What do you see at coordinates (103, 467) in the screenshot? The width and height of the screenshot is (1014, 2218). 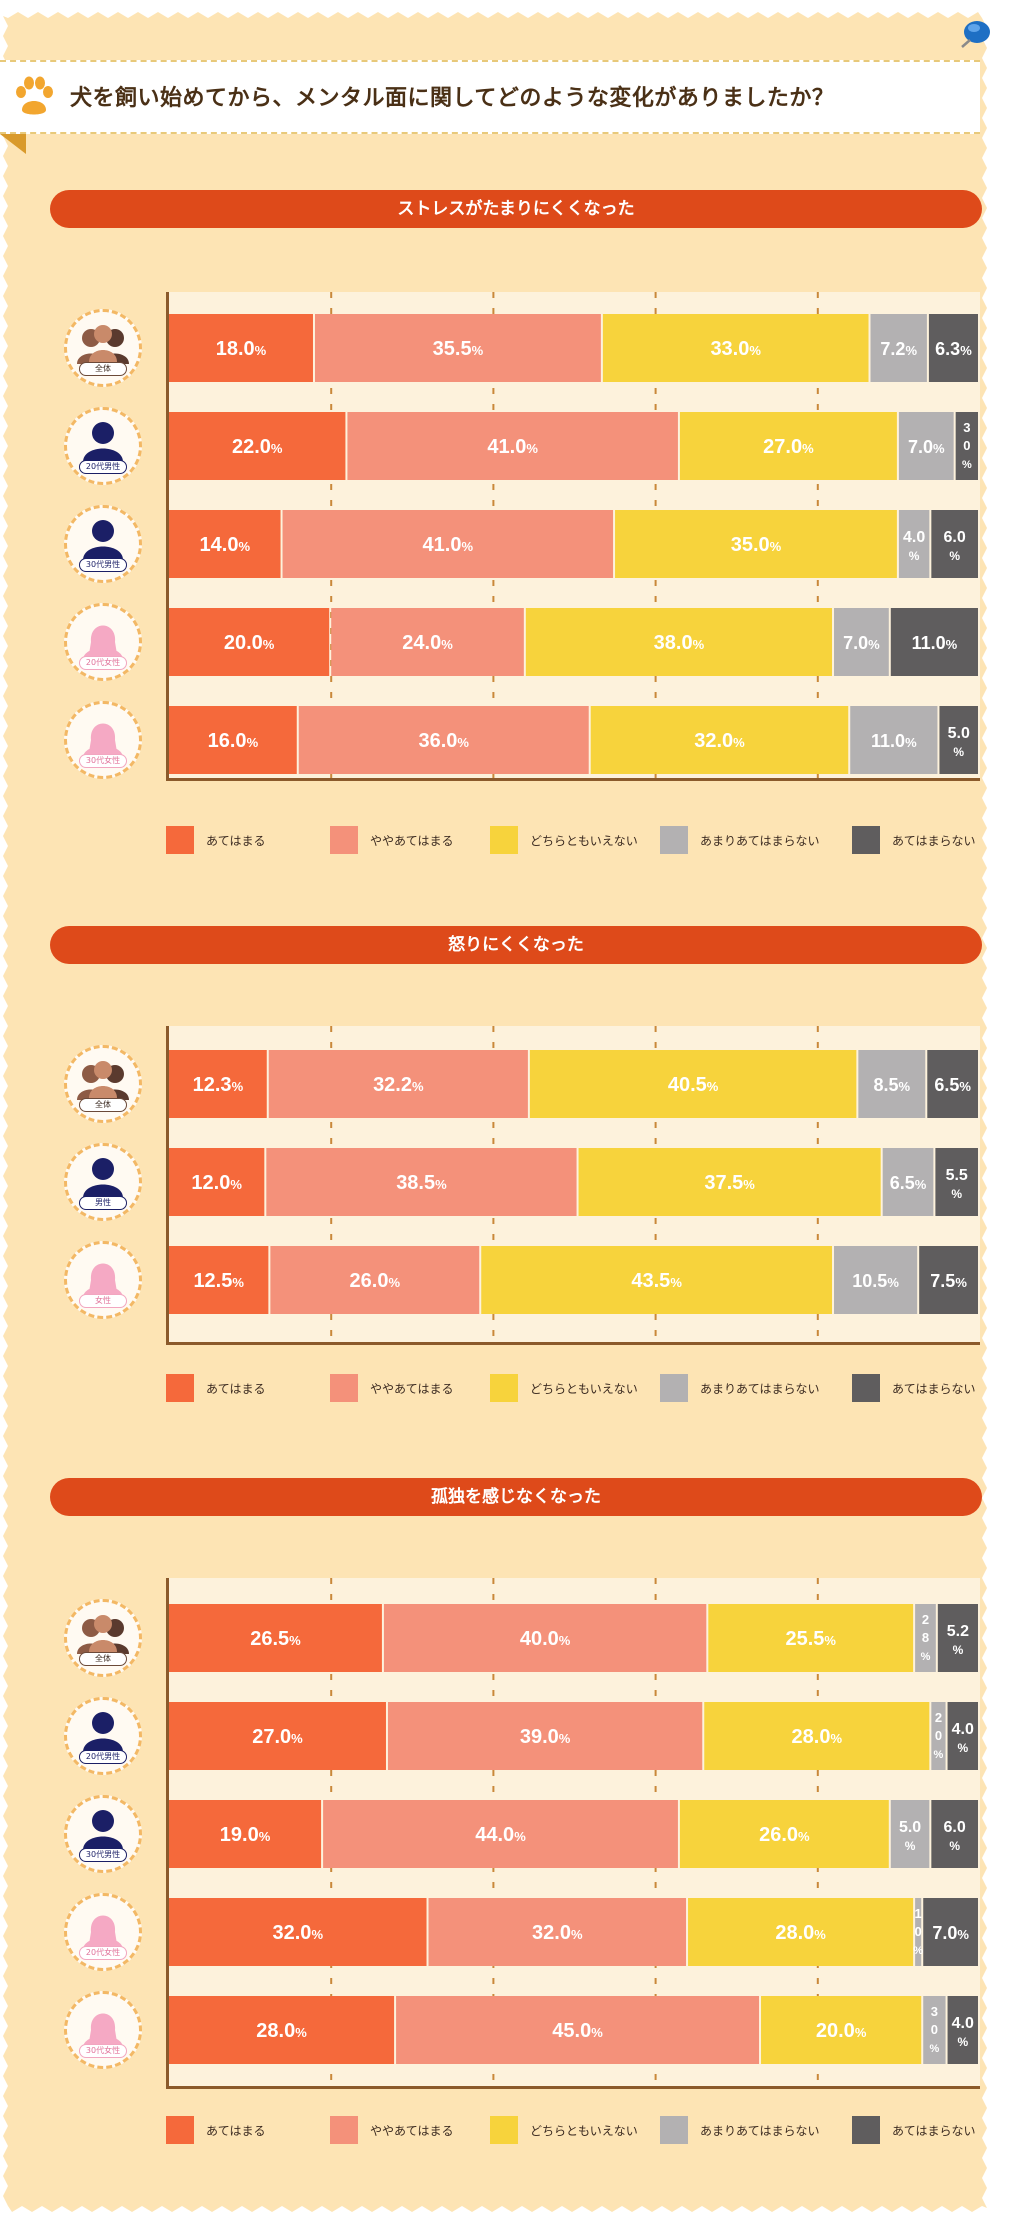 I see `avatar-label: 20代男性` at bounding box center [103, 467].